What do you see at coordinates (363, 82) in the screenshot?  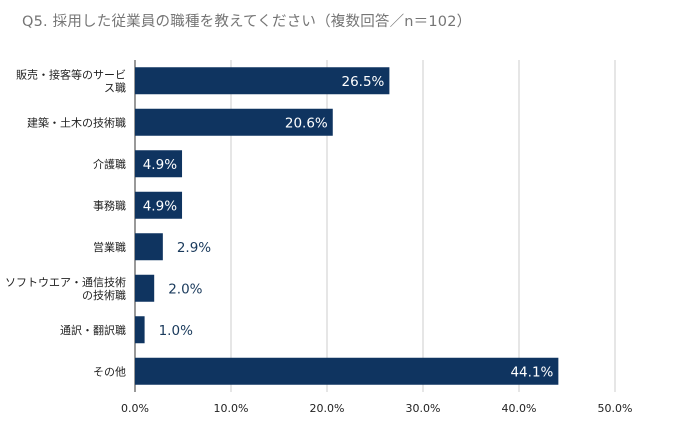 I see `data-label: 26.5%` at bounding box center [363, 82].